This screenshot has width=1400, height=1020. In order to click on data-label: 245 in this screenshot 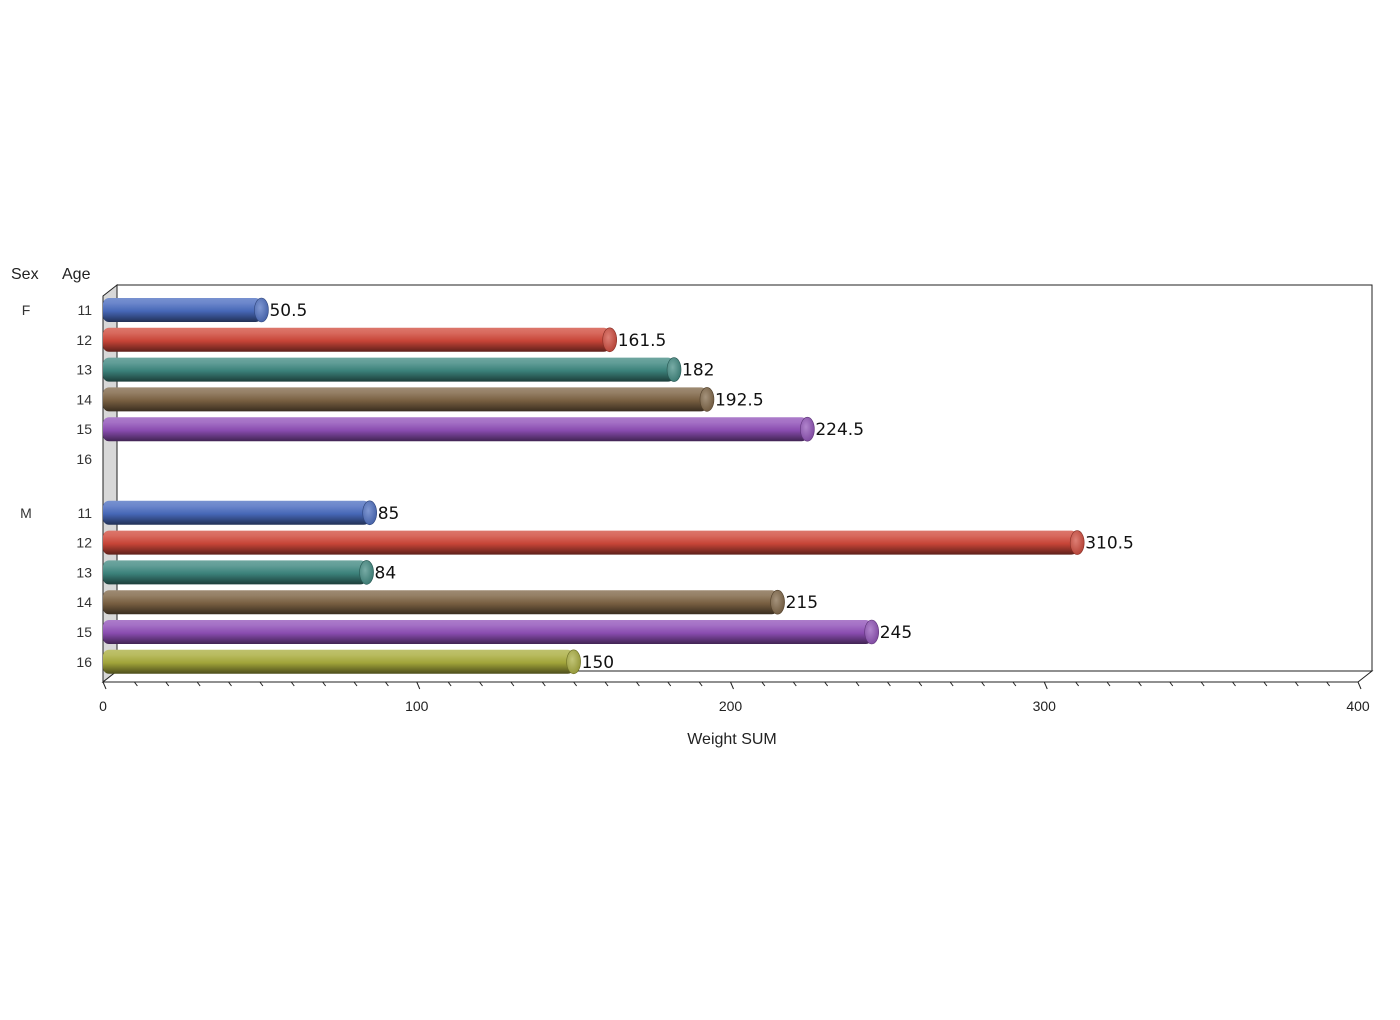, I will do `click(896, 633)`.